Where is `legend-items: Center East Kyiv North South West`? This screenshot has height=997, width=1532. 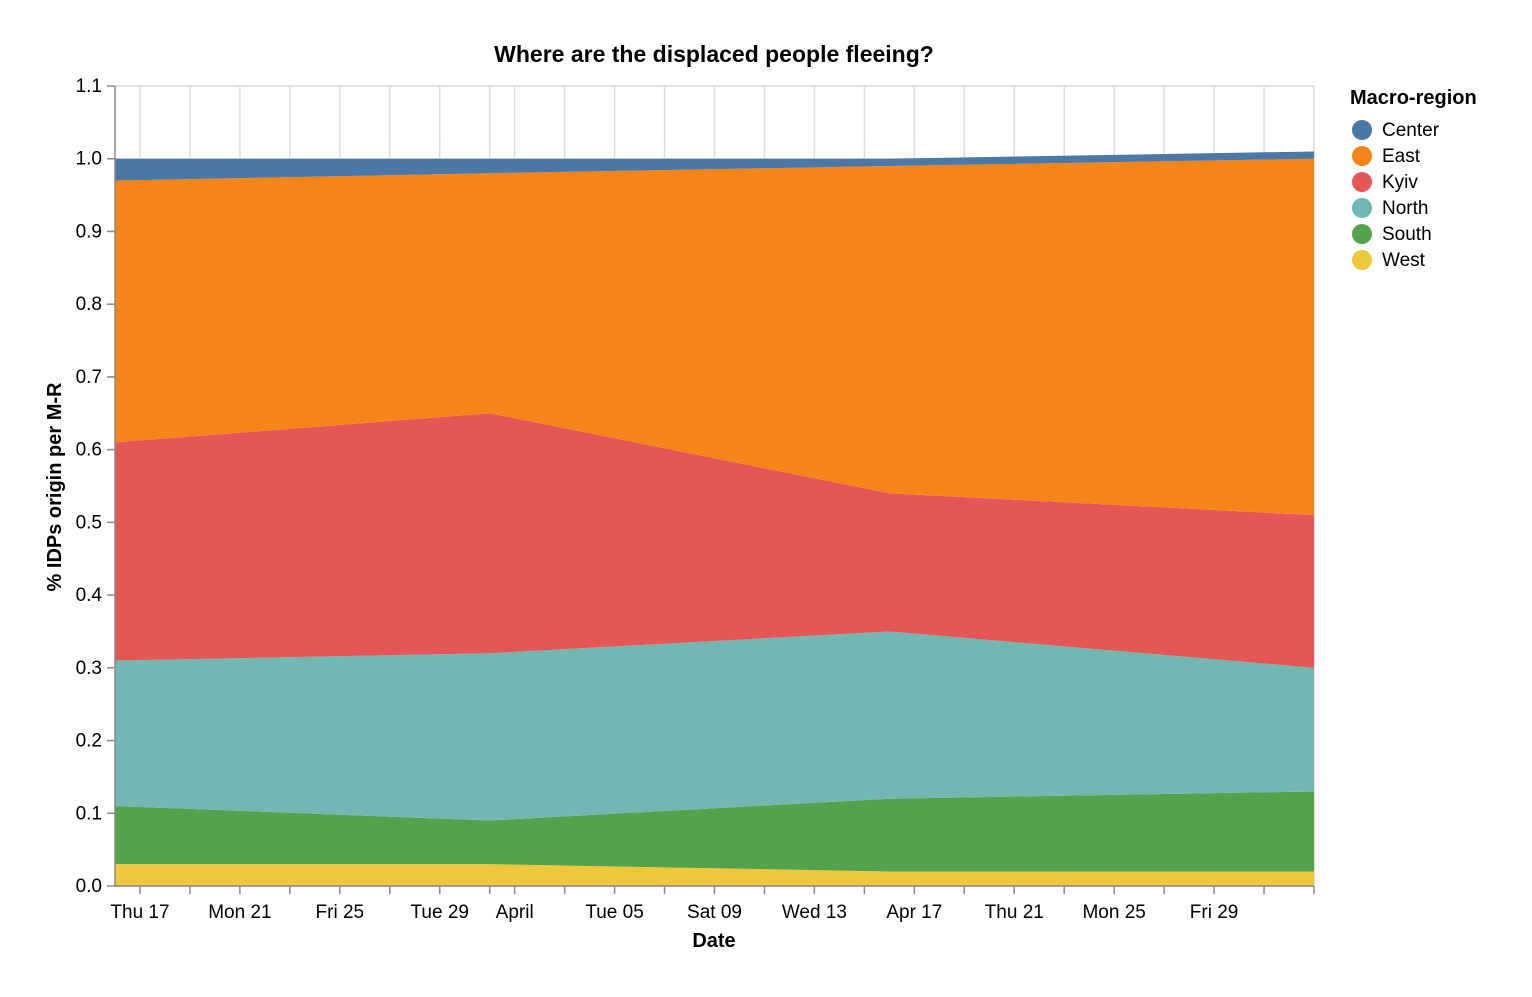 legend-items: Center East Kyiv North South West is located at coordinates (1396, 195).